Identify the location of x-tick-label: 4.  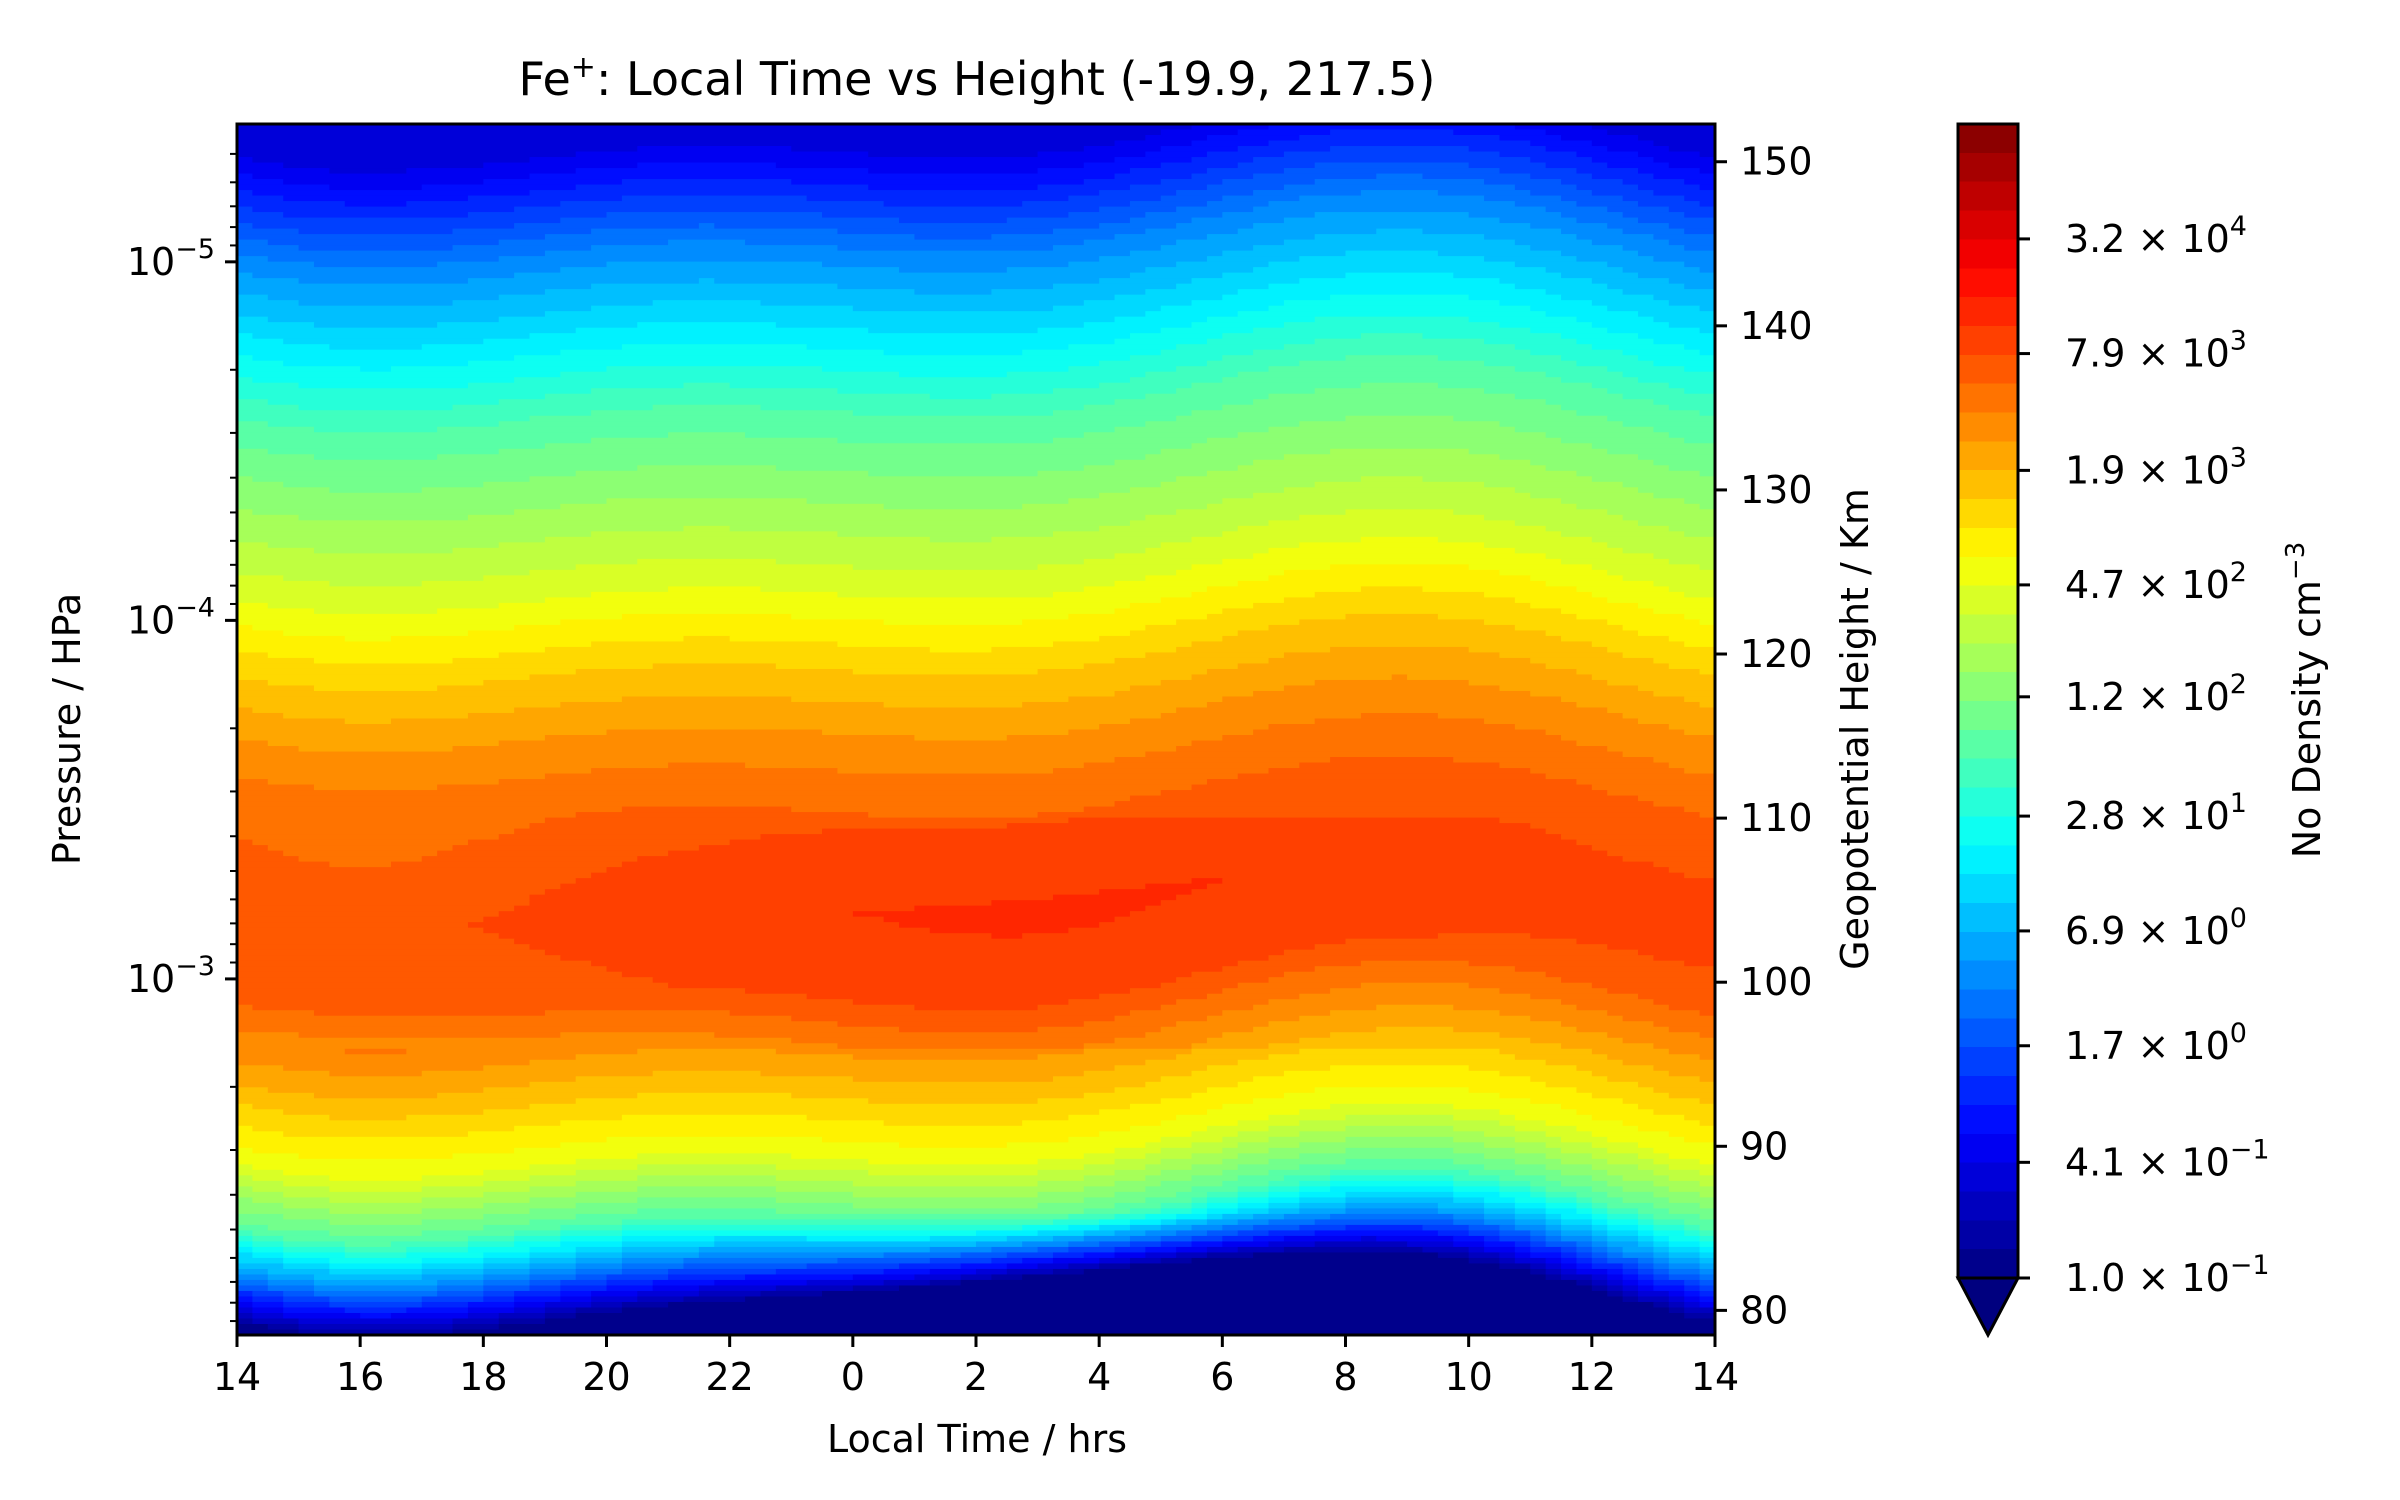
(1099, 1377).